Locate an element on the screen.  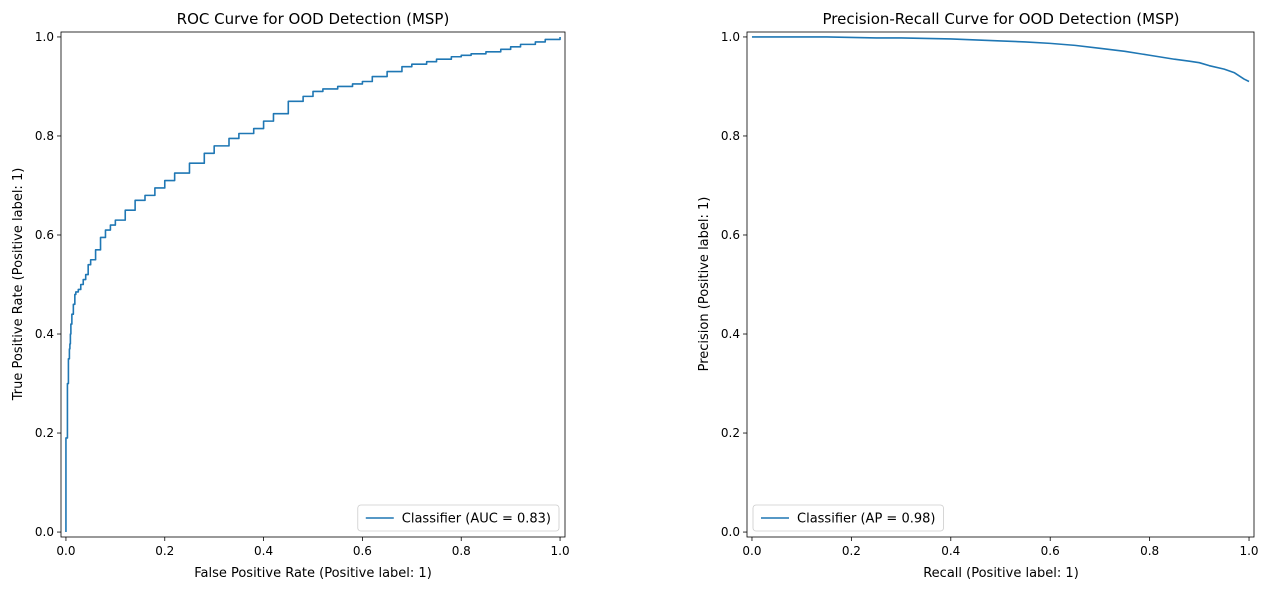
roc-x-tick-label: 0.6 is located at coordinates (362, 551).